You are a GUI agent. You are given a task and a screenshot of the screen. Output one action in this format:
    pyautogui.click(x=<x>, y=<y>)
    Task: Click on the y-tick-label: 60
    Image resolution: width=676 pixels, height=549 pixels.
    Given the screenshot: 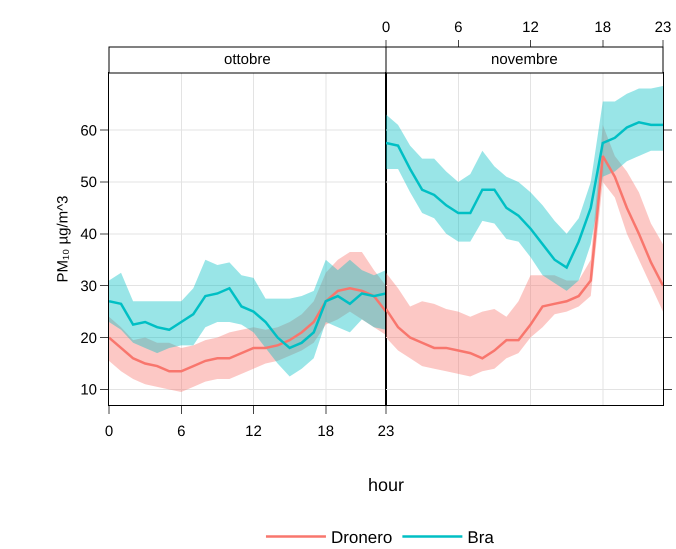 What is the action you would take?
    pyautogui.click(x=88, y=131)
    